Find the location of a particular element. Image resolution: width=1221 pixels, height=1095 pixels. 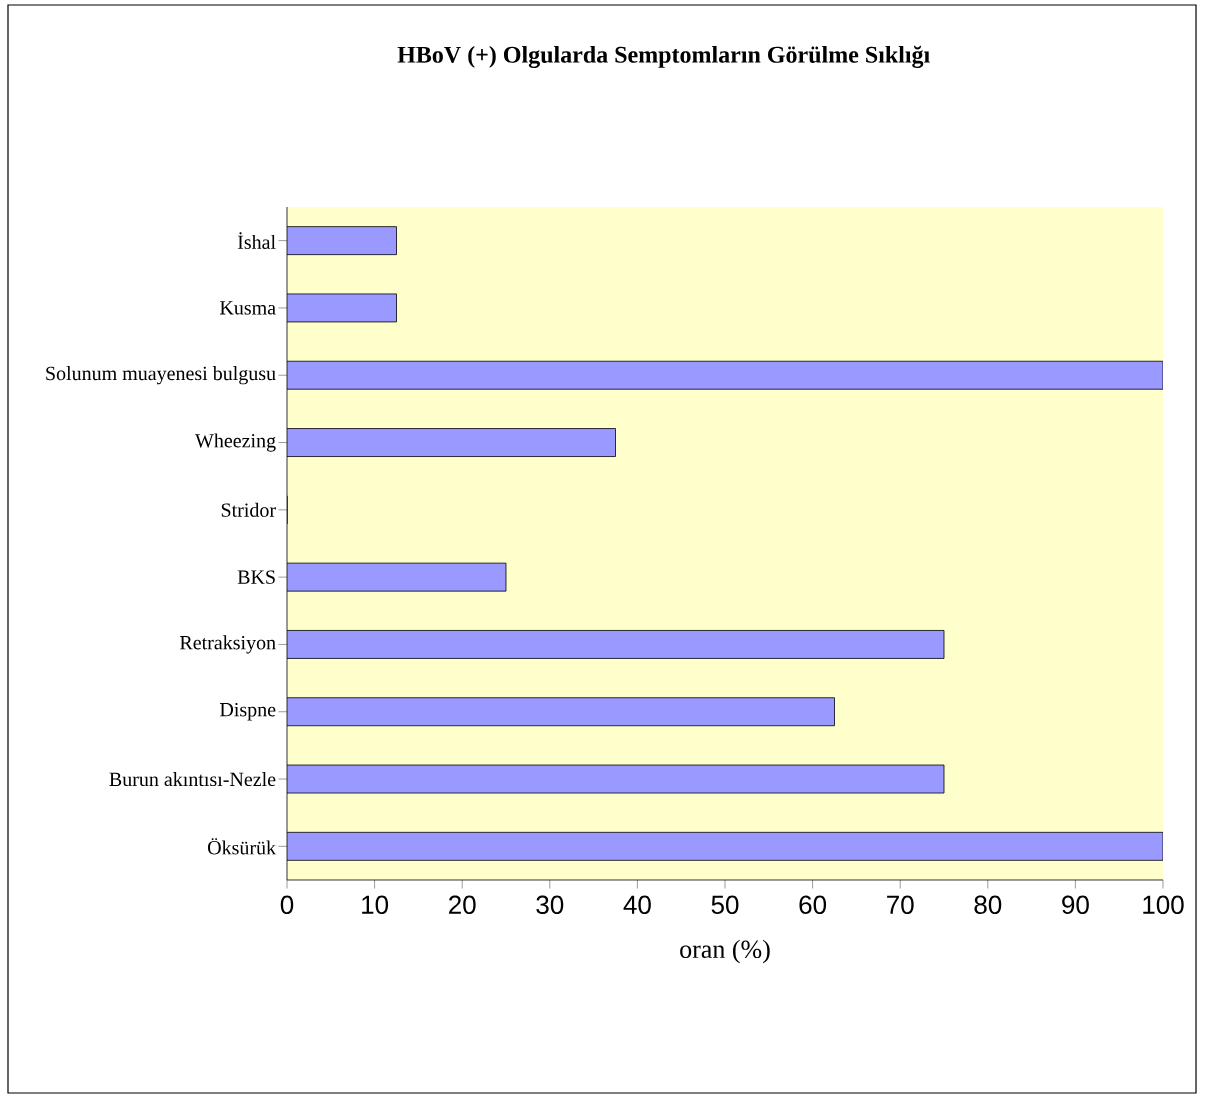

x-tick-label: 80 is located at coordinates (988, 904).